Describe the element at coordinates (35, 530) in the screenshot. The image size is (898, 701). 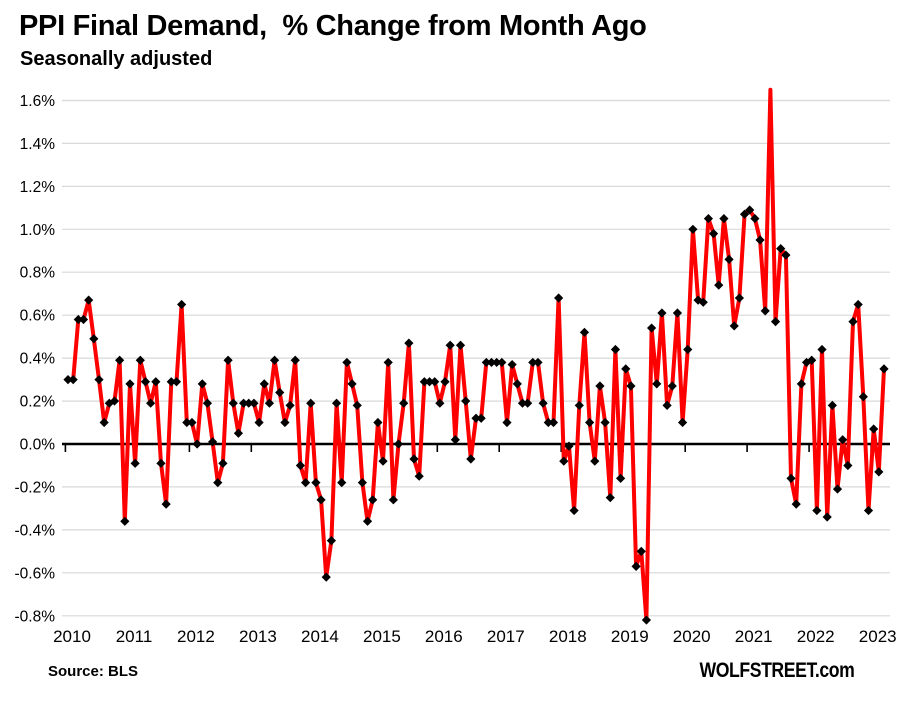
I see `svg-text: -0.4%` at that location.